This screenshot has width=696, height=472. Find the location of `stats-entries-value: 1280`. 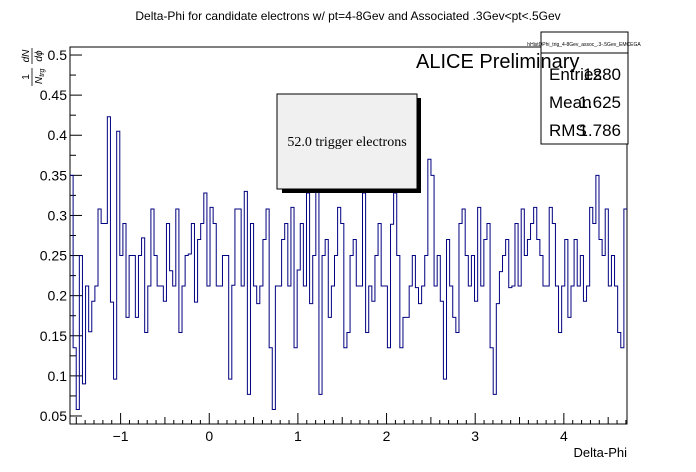

stats-entries-value: 1280 is located at coordinates (602, 74).